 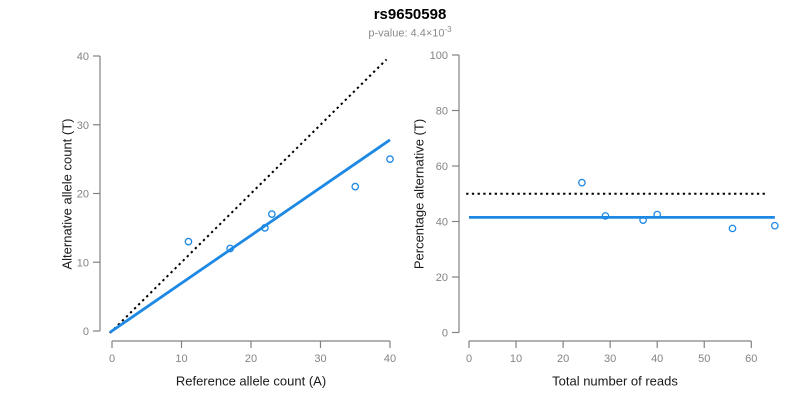 I want to click on right-x-tick-label: 30, so click(x=610, y=359).